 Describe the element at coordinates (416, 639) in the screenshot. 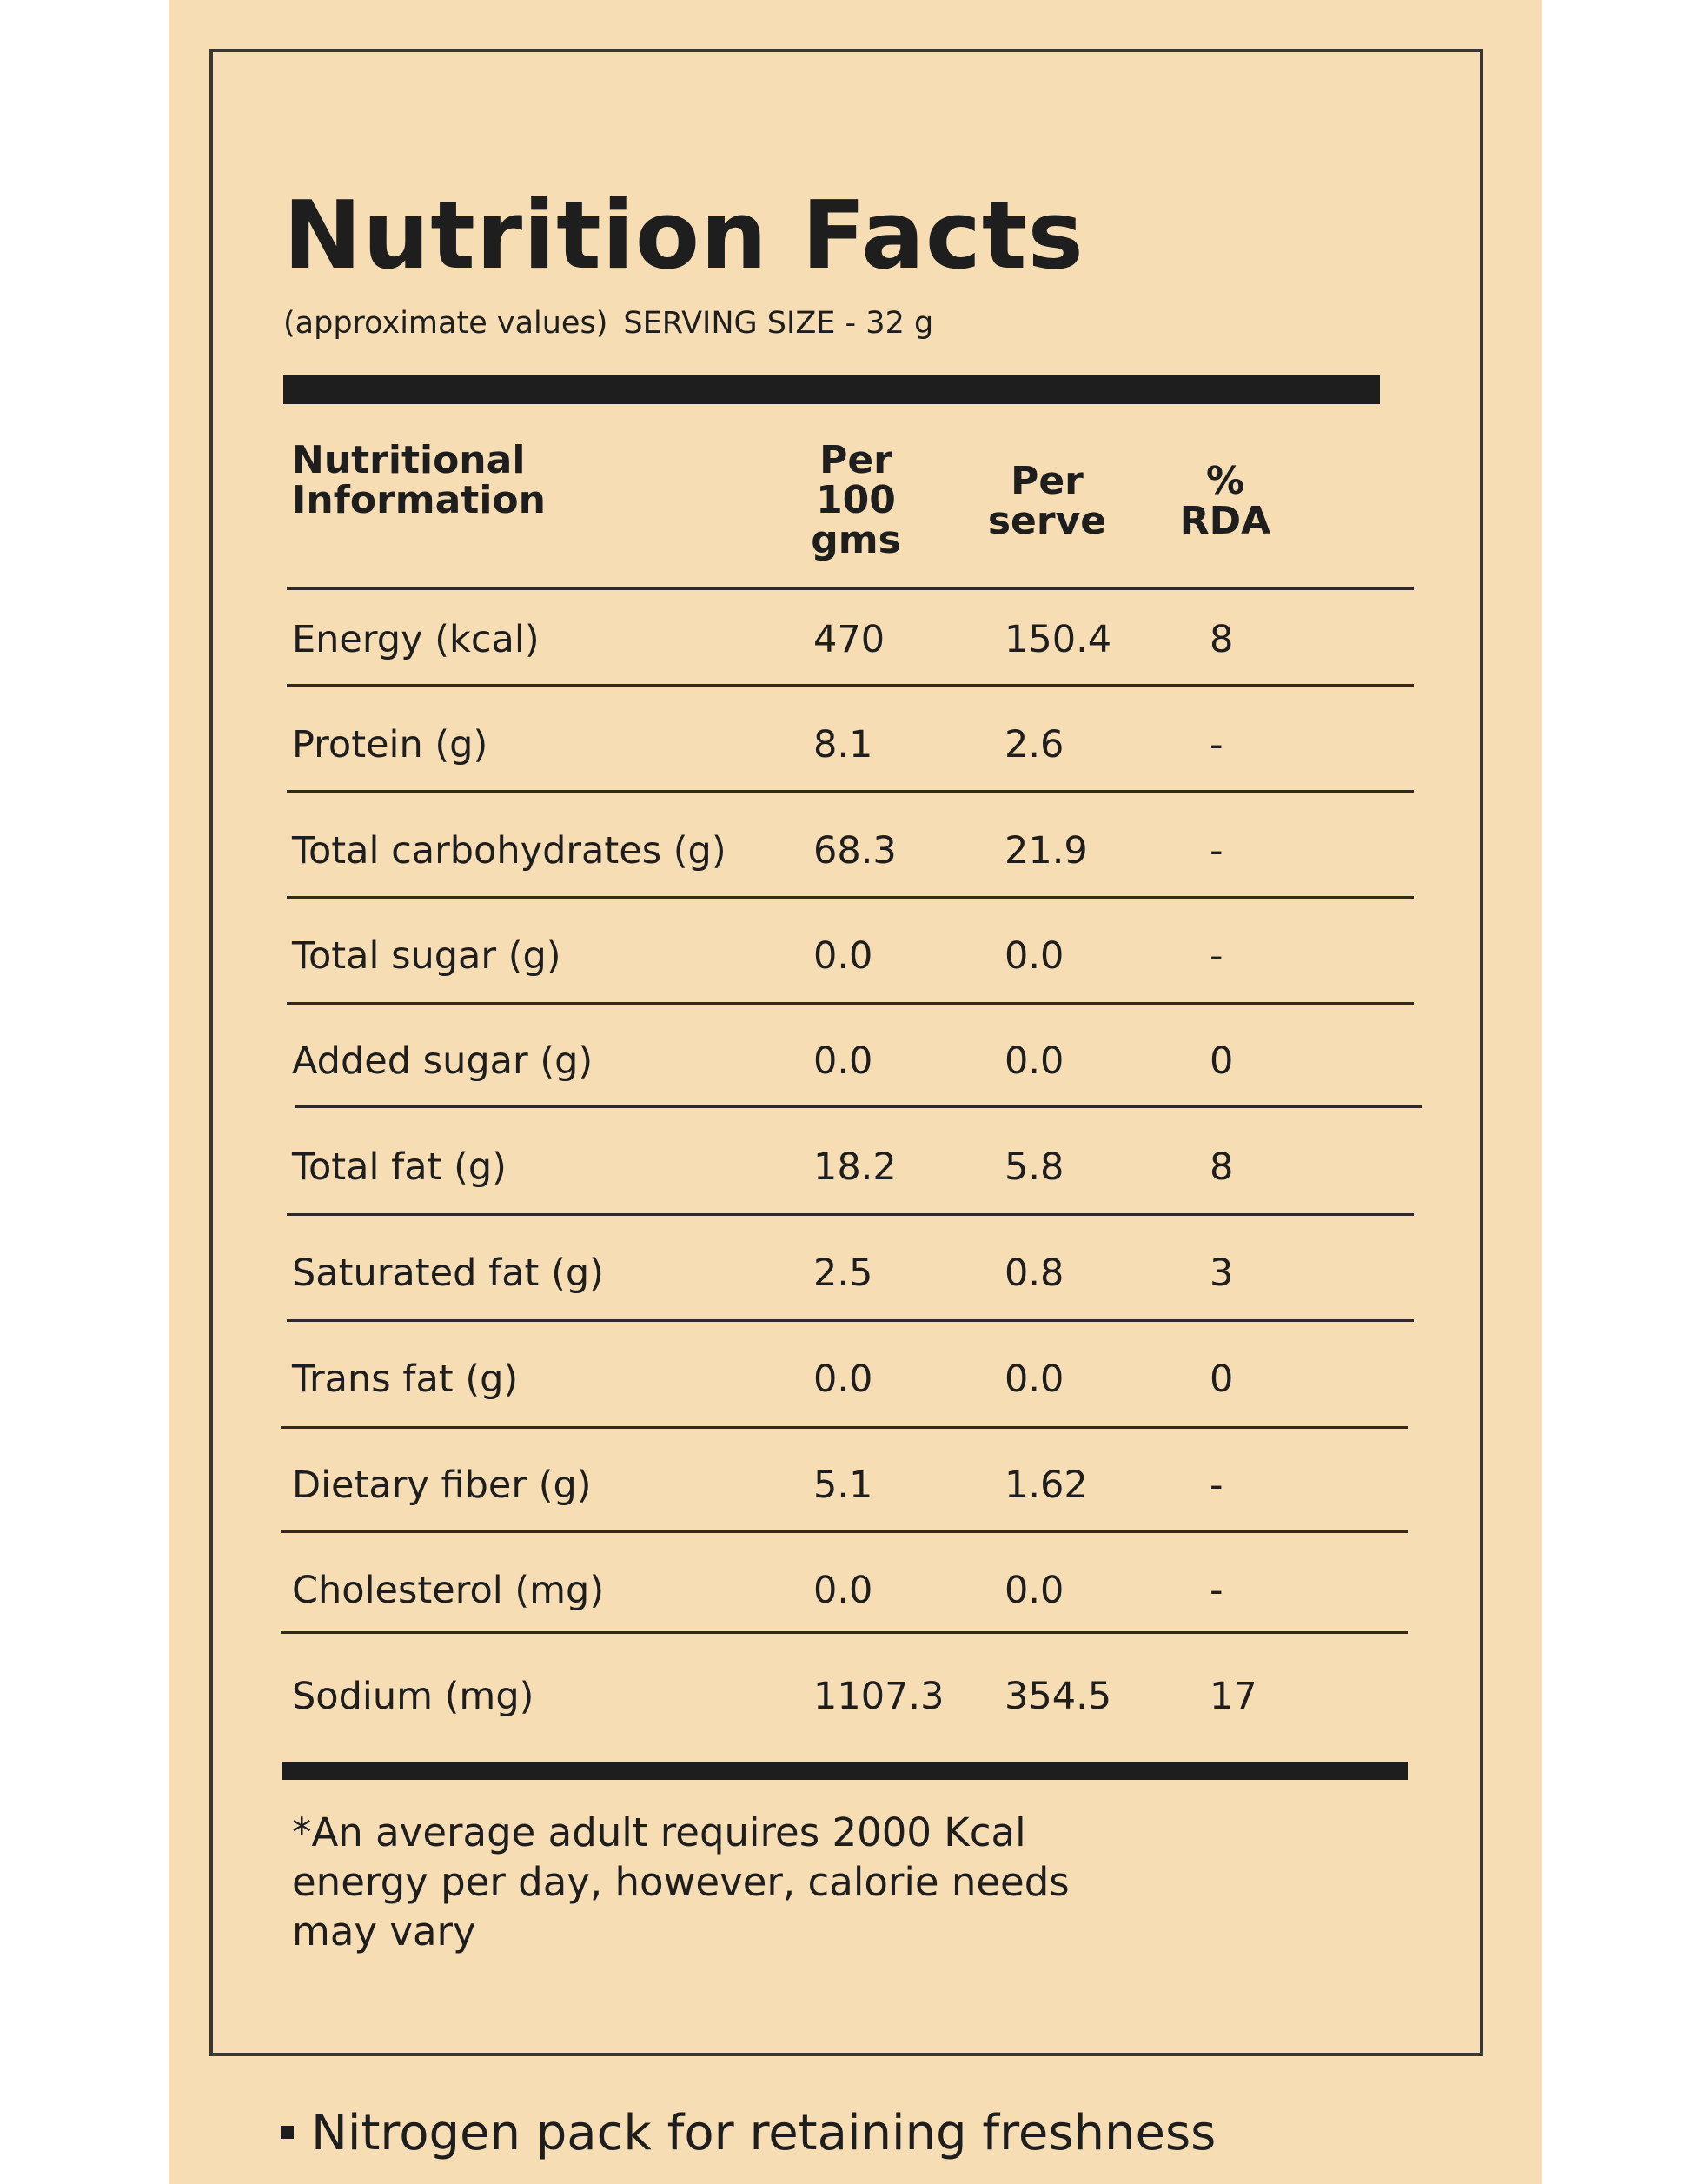

I see `nutrient-name: Energy (kcal)` at that location.